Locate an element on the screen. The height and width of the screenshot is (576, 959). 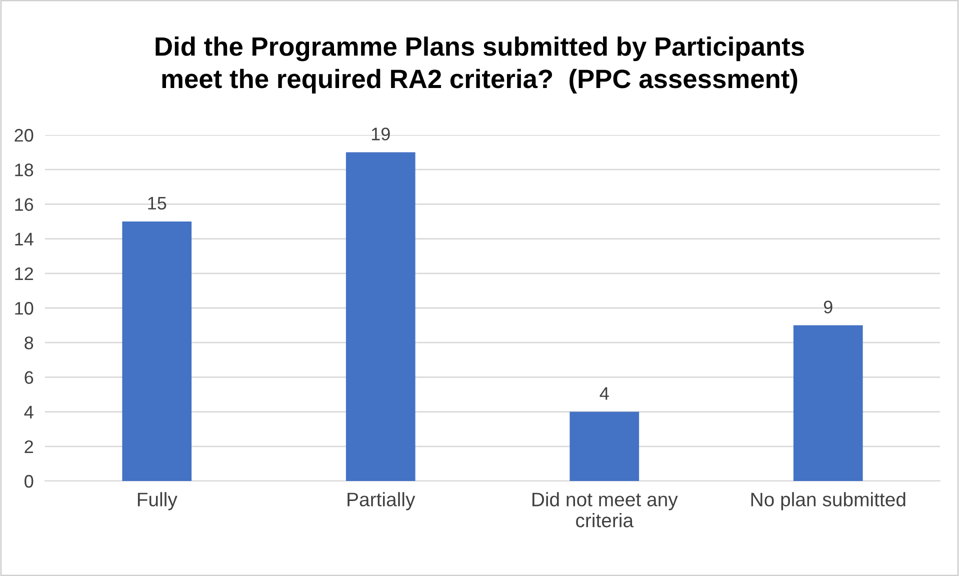
y-tick-label: 18 is located at coordinates (24, 170).